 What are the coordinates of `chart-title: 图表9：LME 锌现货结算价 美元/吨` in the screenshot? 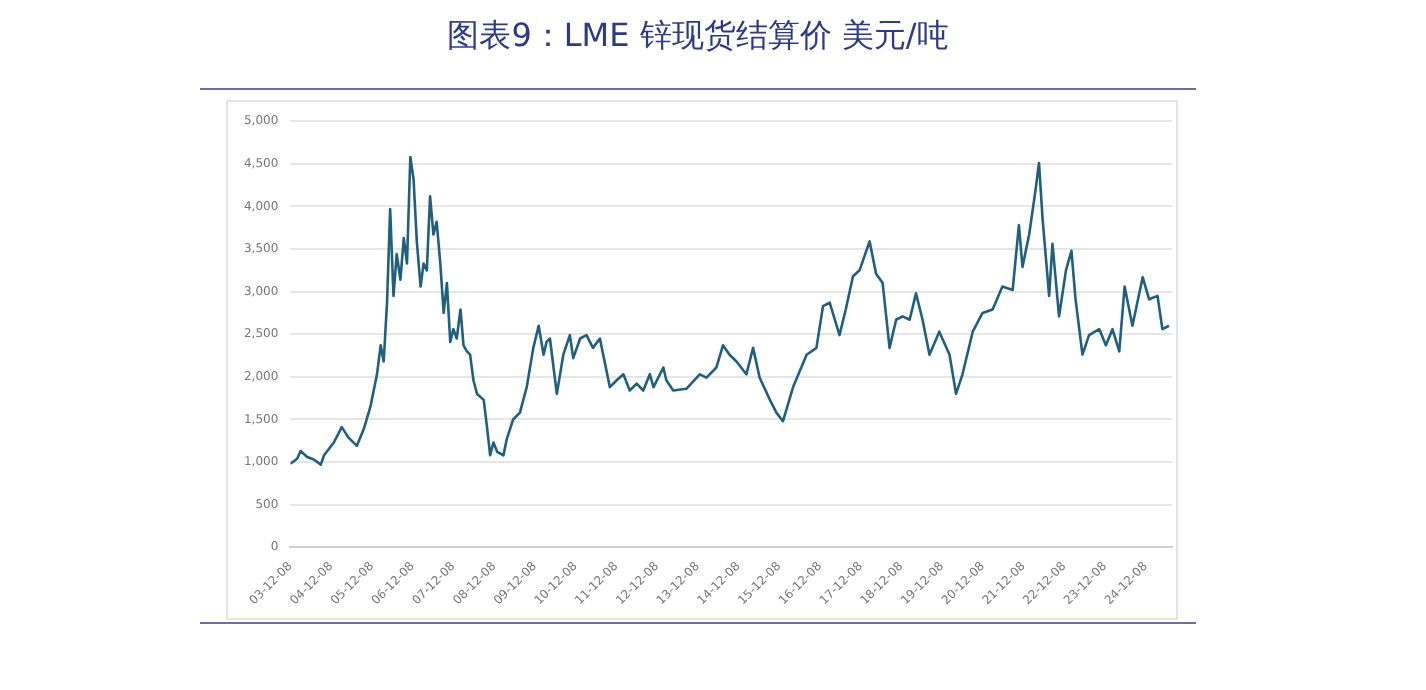 It's located at (698, 37).